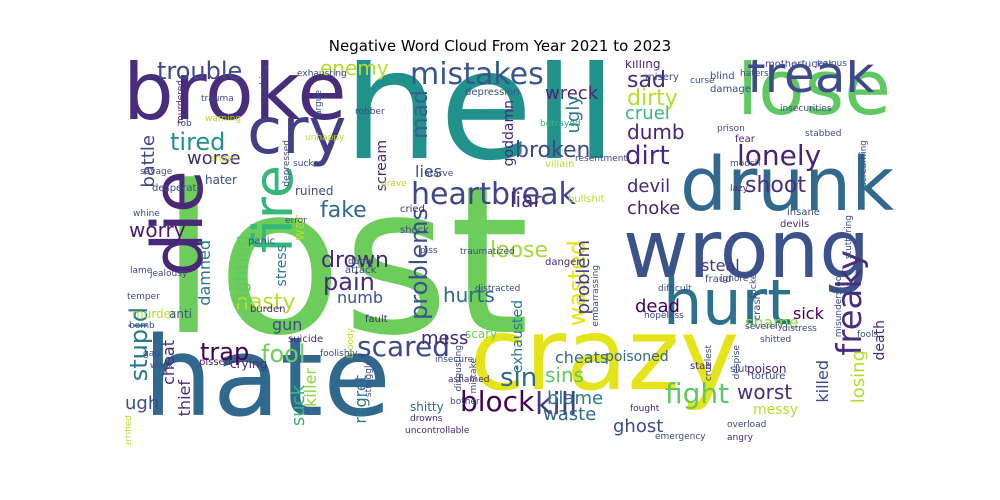 The height and width of the screenshot is (500, 1000). I want to click on word-insane: insane, so click(803, 212).